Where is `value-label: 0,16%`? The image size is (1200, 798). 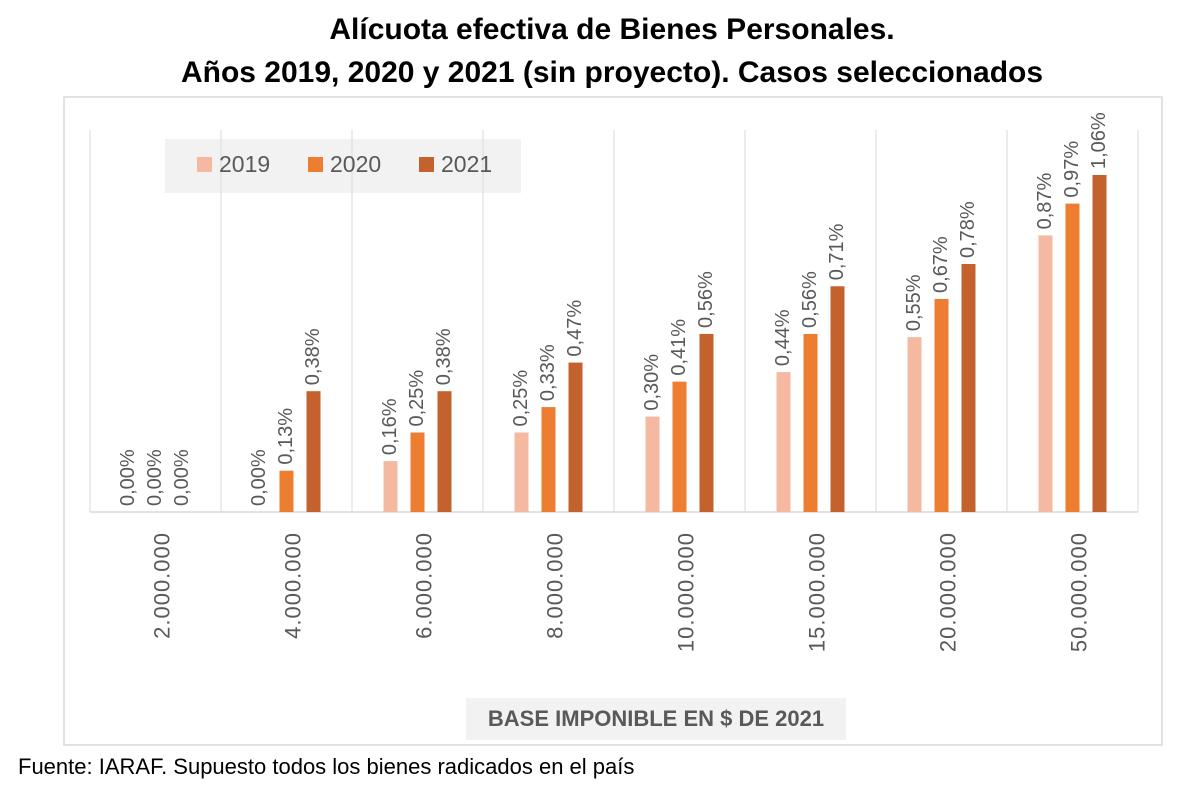
value-label: 0,16% is located at coordinates (390, 426).